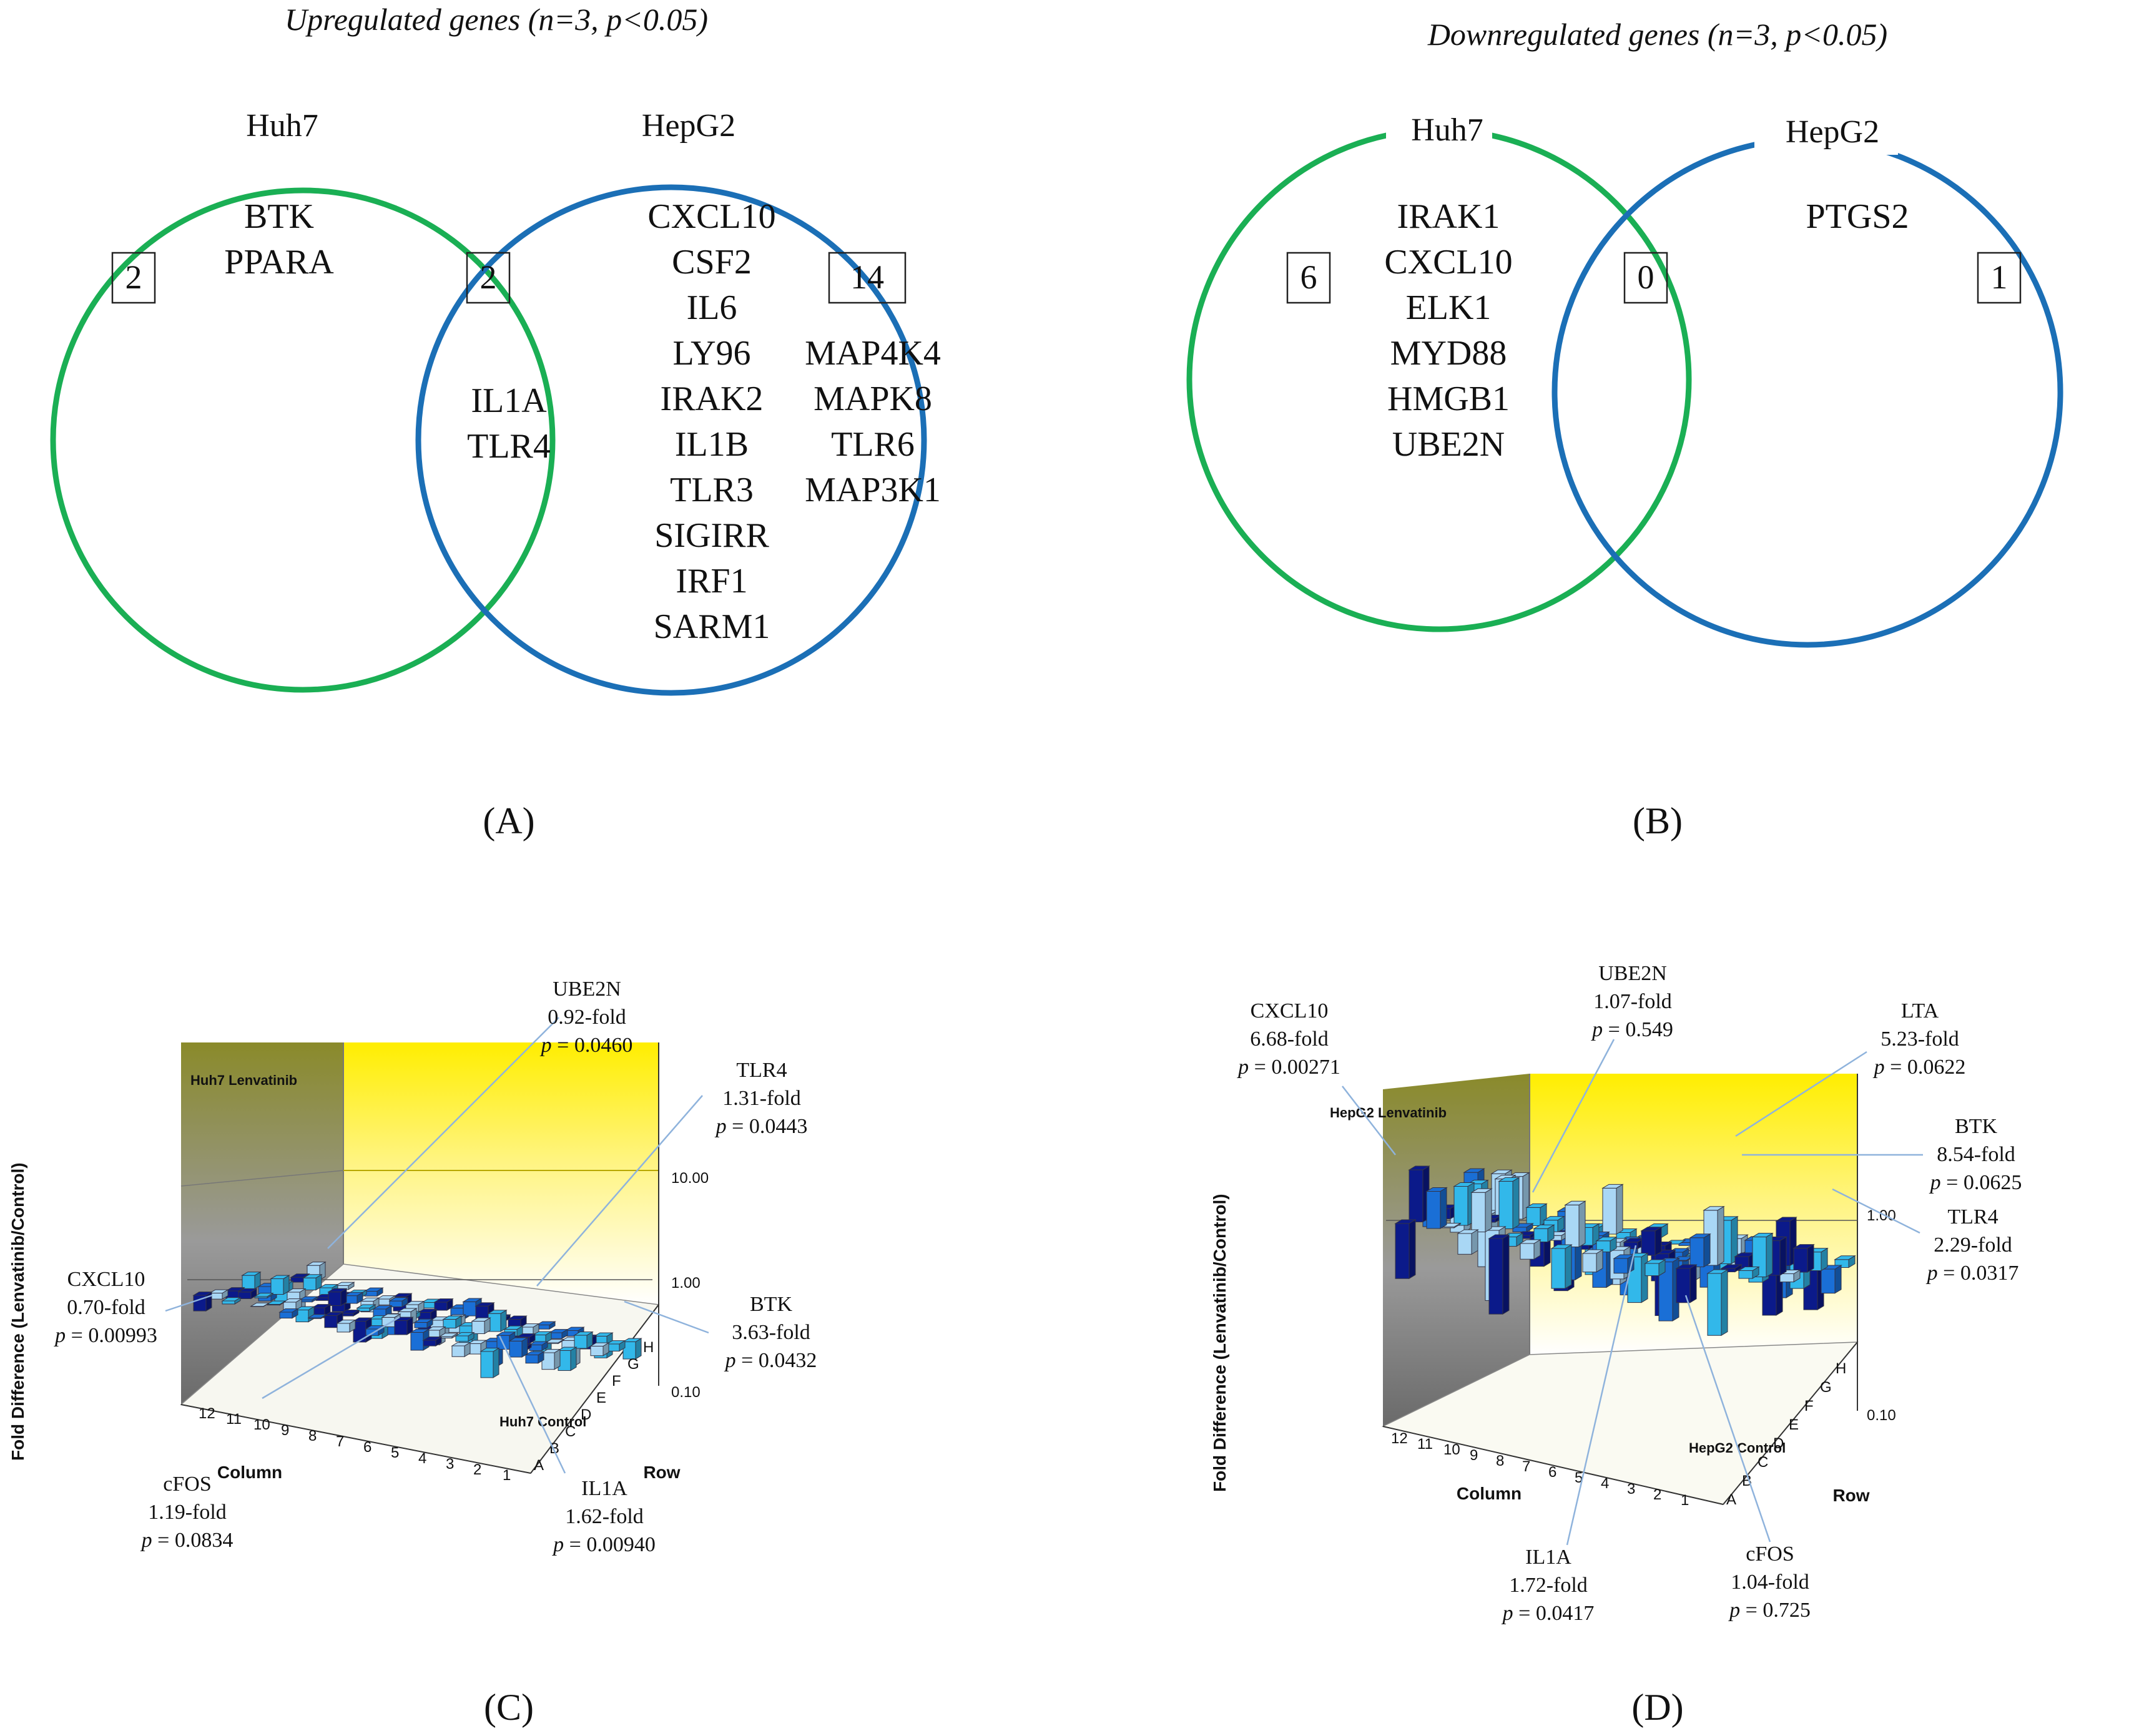 Image resolution: width=2129 pixels, height=1736 pixels. What do you see at coordinates (1548, 1557) in the screenshot?
I see `svg-text: IL1A` at bounding box center [1548, 1557].